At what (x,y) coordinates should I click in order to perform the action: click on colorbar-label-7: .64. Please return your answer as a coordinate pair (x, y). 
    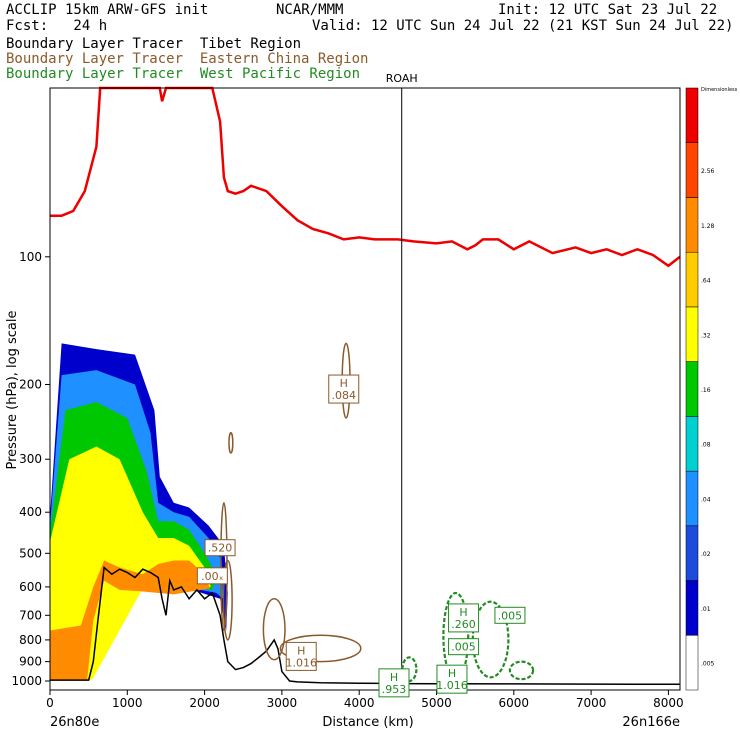
    Looking at the image, I should click on (706, 281).